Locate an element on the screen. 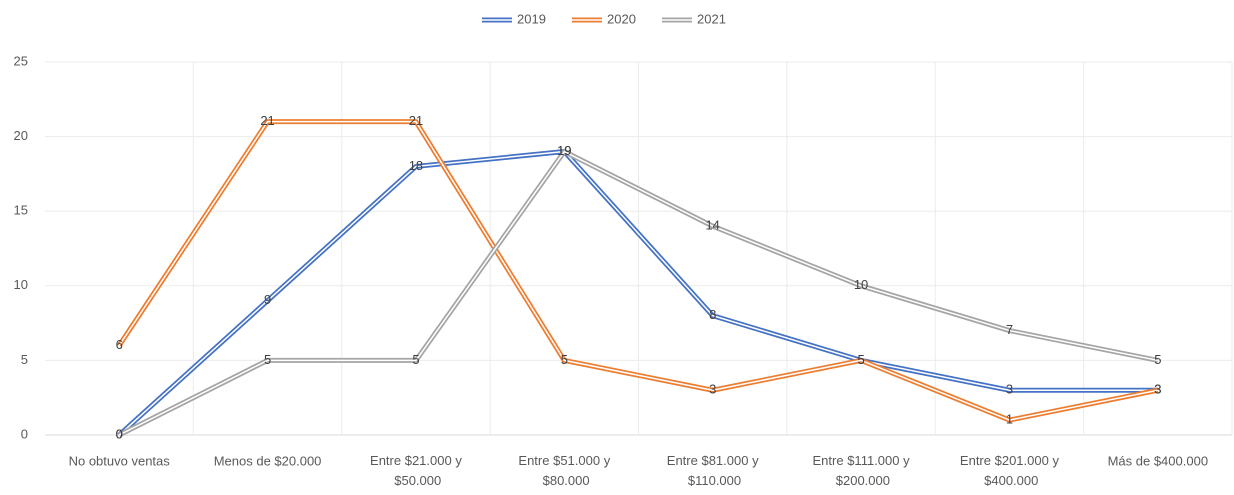  legend-label: 2020 is located at coordinates (621, 18).